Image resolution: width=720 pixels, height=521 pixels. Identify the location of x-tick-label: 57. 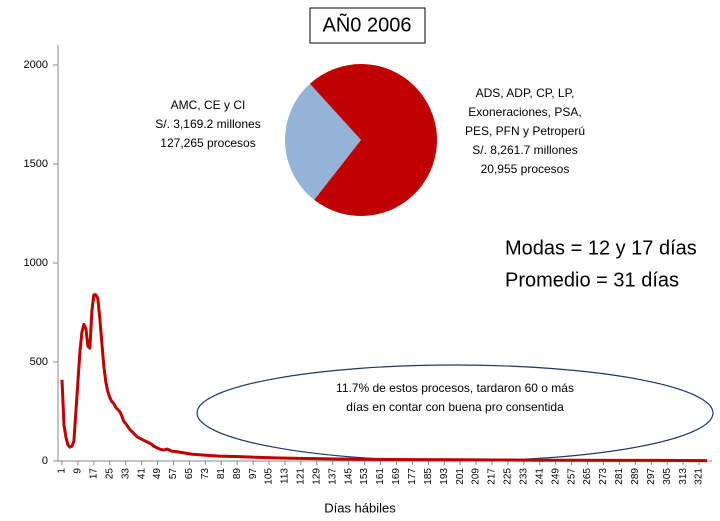
(173, 474).